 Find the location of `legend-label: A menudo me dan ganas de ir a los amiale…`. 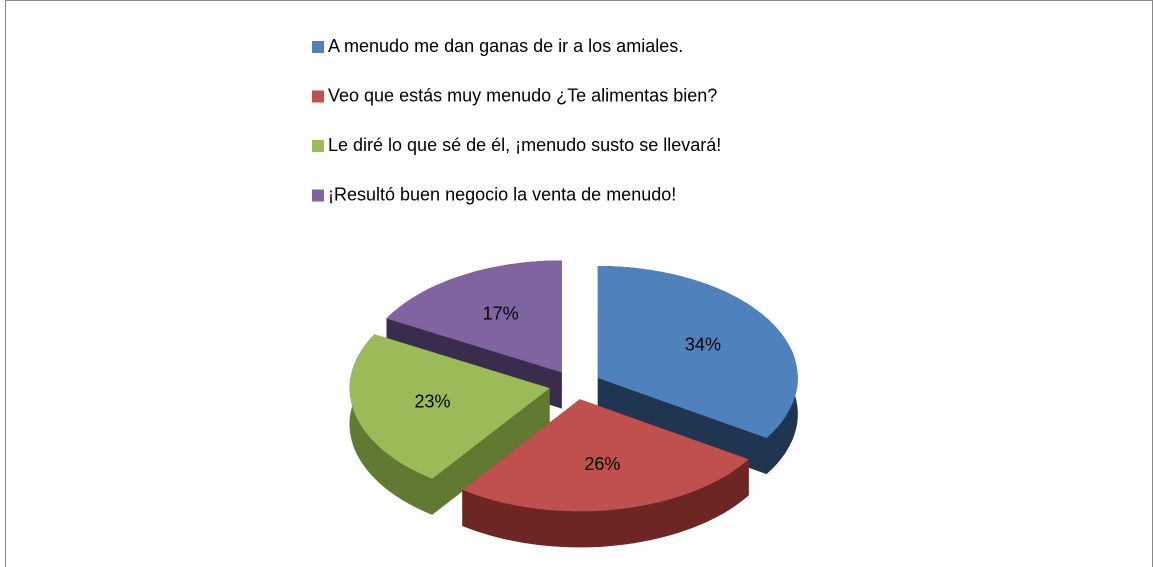

legend-label: A menudo me dan ganas de ir a los amiale… is located at coordinates (505, 46).